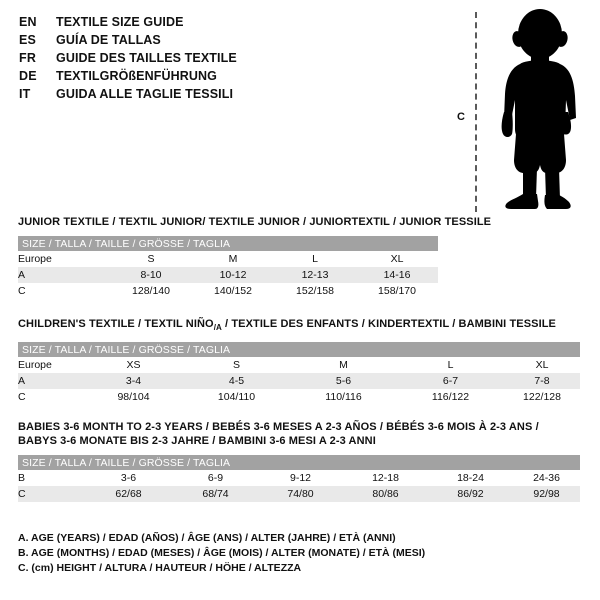  What do you see at coordinates (538, 109) in the screenshot?
I see `toddler-silhouette-icon` at bounding box center [538, 109].